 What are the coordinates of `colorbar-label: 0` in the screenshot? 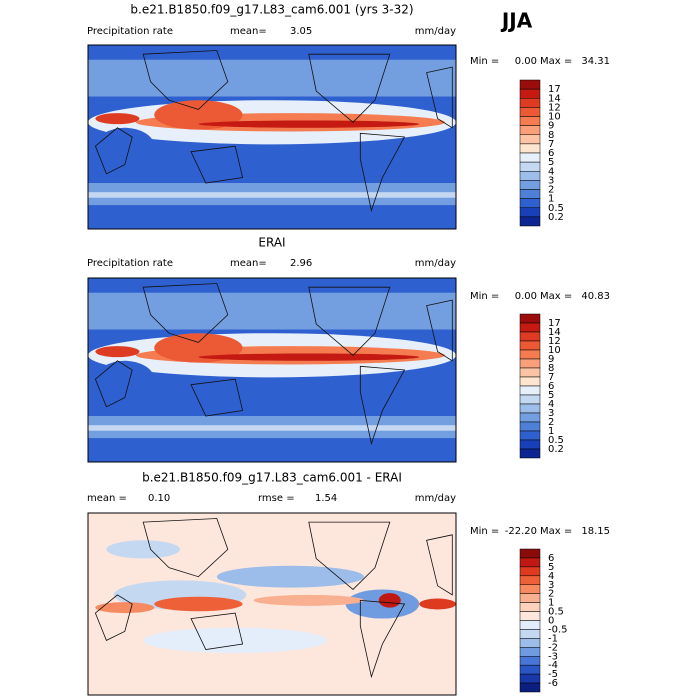 It's located at (551, 621).